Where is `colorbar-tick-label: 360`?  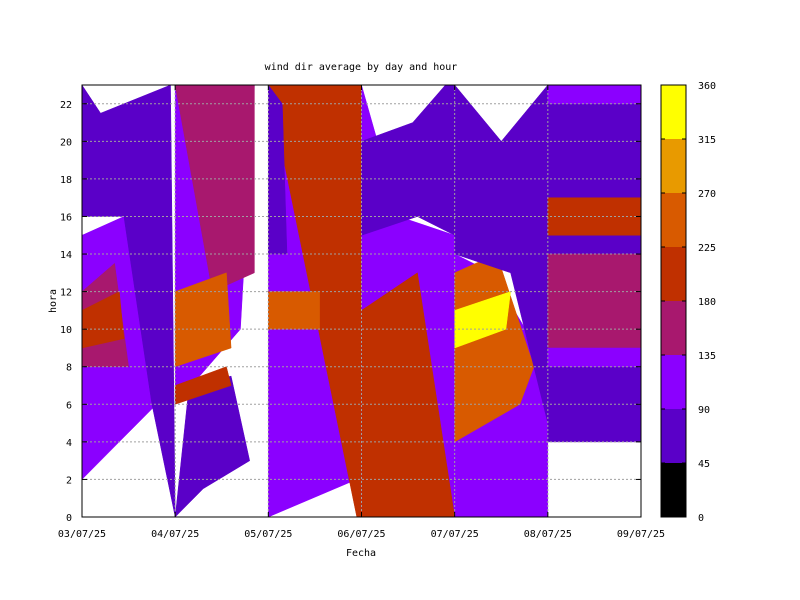 colorbar-tick-label: 360 is located at coordinates (707, 86).